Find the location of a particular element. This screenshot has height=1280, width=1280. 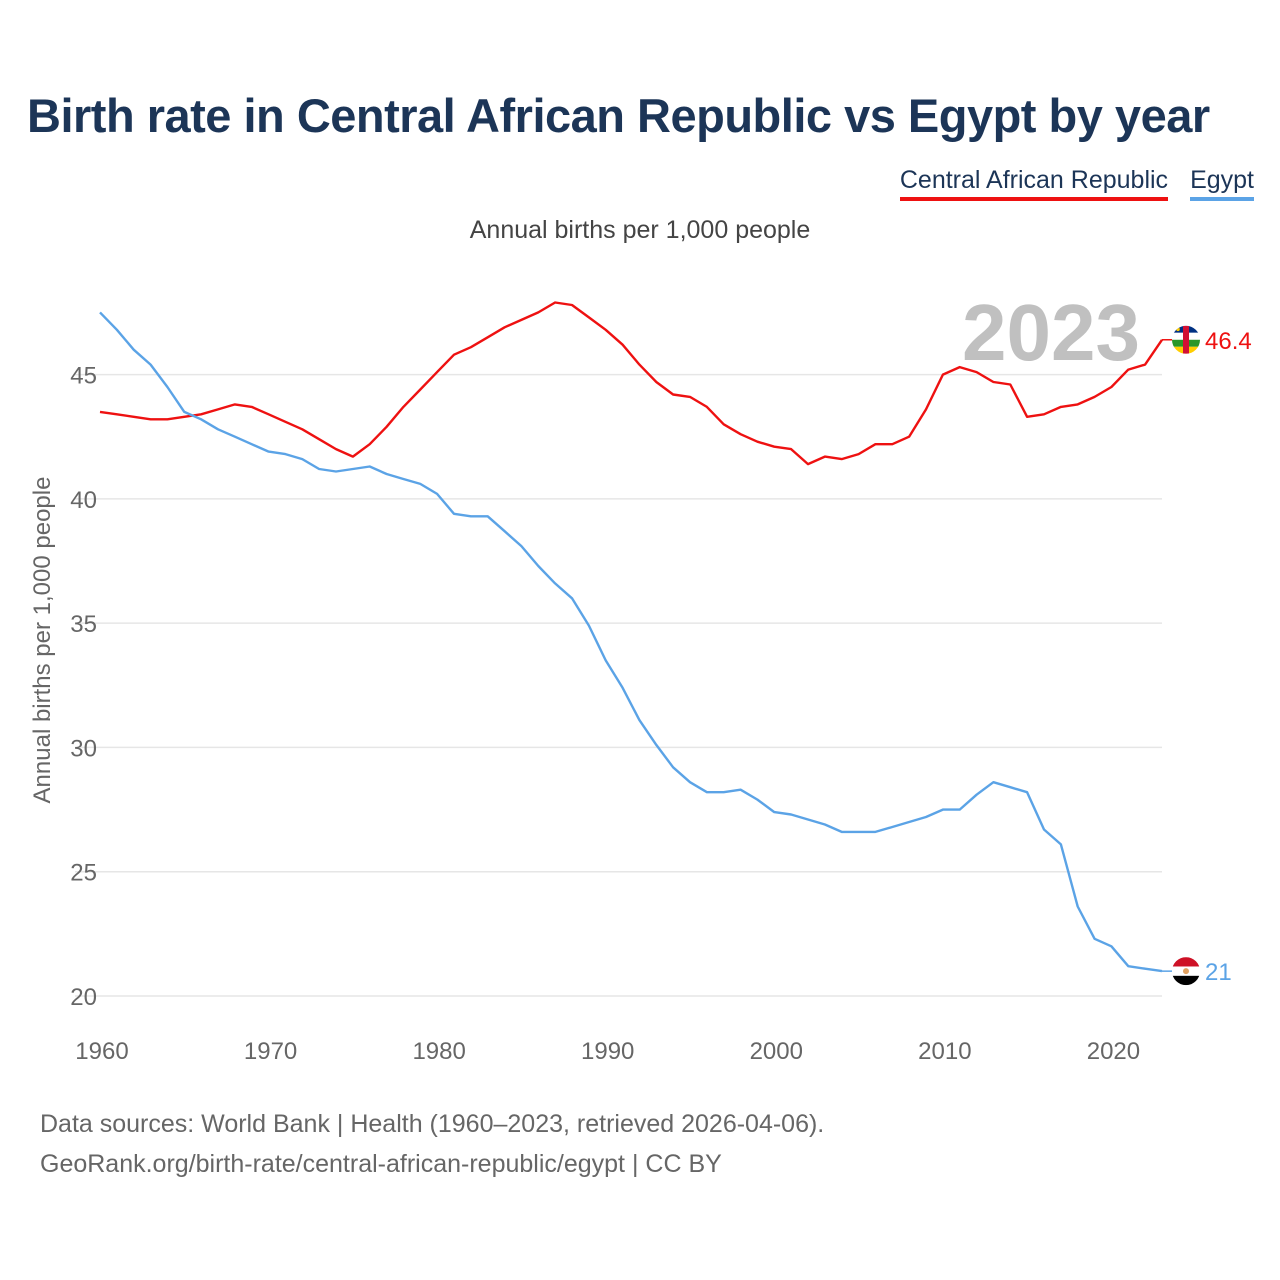

current-year-label: 2023 is located at coordinates (1051, 332).